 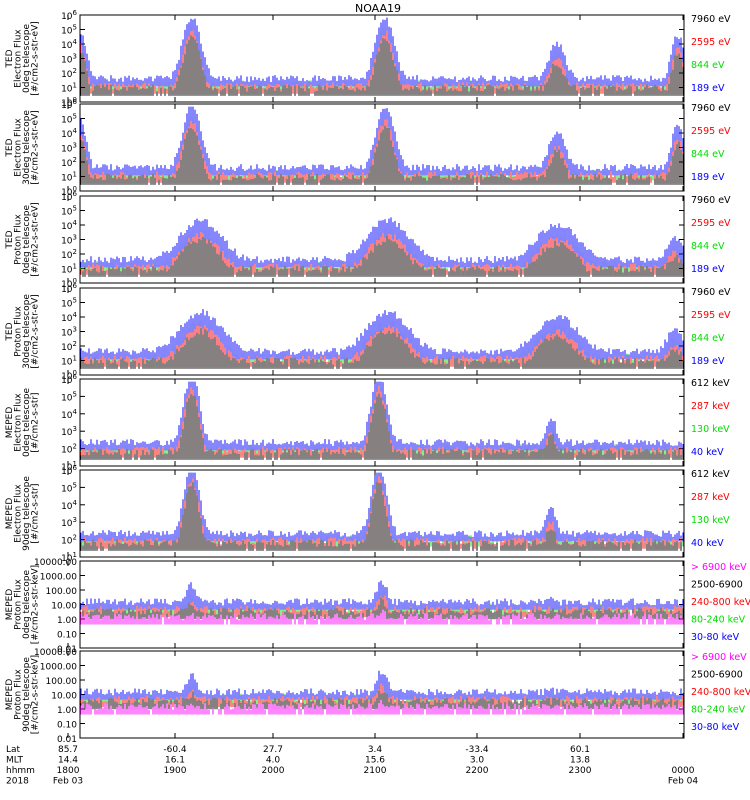 What do you see at coordinates (67, 726) in the screenshot?
I see `y-tick-label: 0.10` at bounding box center [67, 726].